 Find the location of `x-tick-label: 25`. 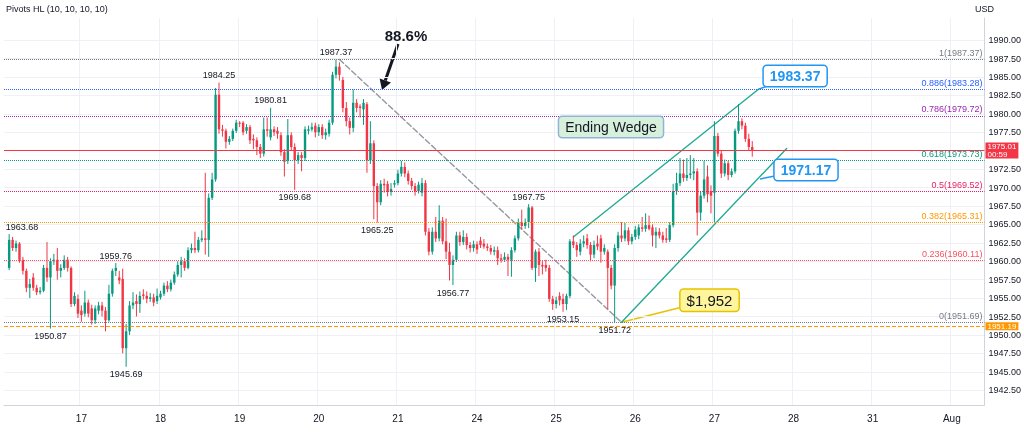

x-tick-label: 25 is located at coordinates (556, 418).